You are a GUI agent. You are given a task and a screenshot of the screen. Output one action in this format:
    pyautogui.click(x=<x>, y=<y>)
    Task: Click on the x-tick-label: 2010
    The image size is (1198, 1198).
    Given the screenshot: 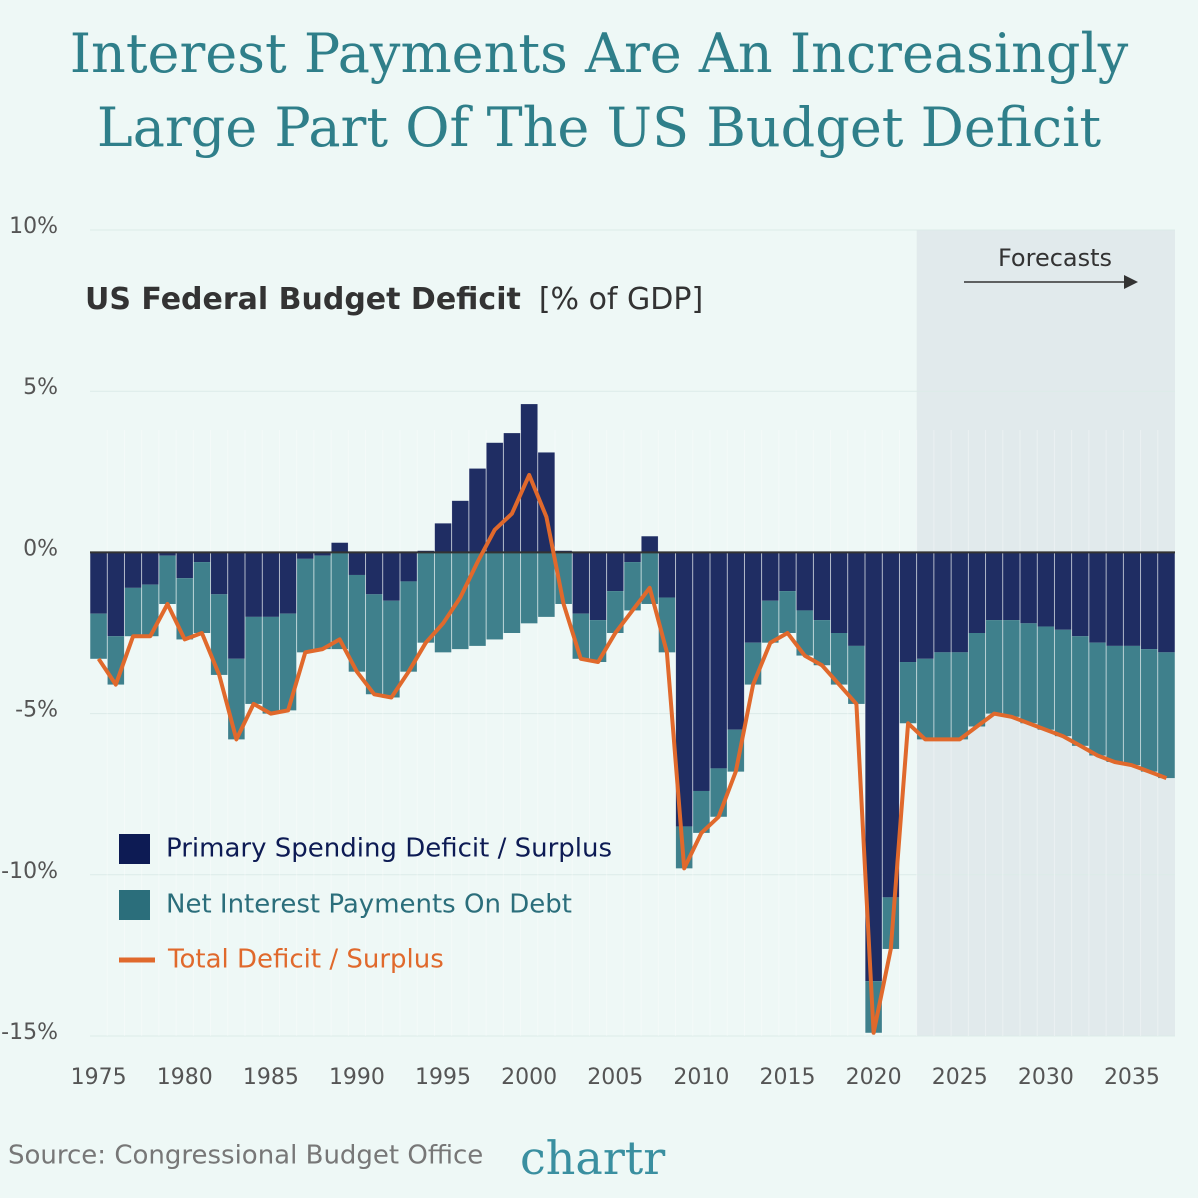 What is the action you would take?
    pyautogui.click(x=701, y=1077)
    